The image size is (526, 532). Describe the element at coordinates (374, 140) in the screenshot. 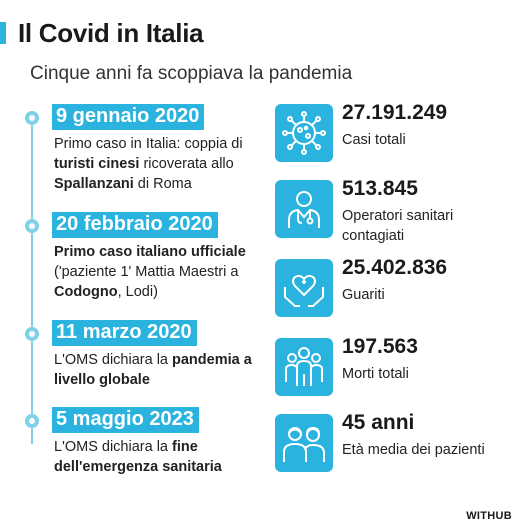

I see `stat-label: Casi totali` at that location.